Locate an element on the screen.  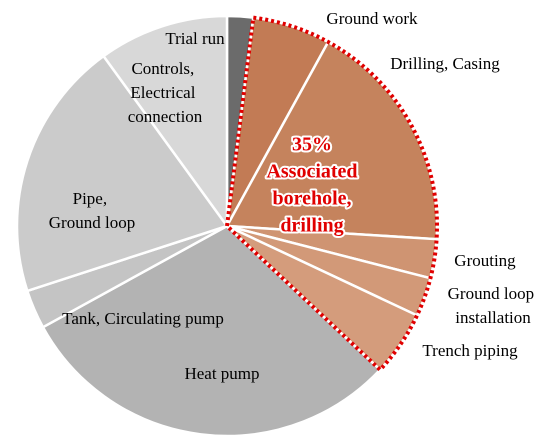
annotation: borehole, is located at coordinates (311, 199).